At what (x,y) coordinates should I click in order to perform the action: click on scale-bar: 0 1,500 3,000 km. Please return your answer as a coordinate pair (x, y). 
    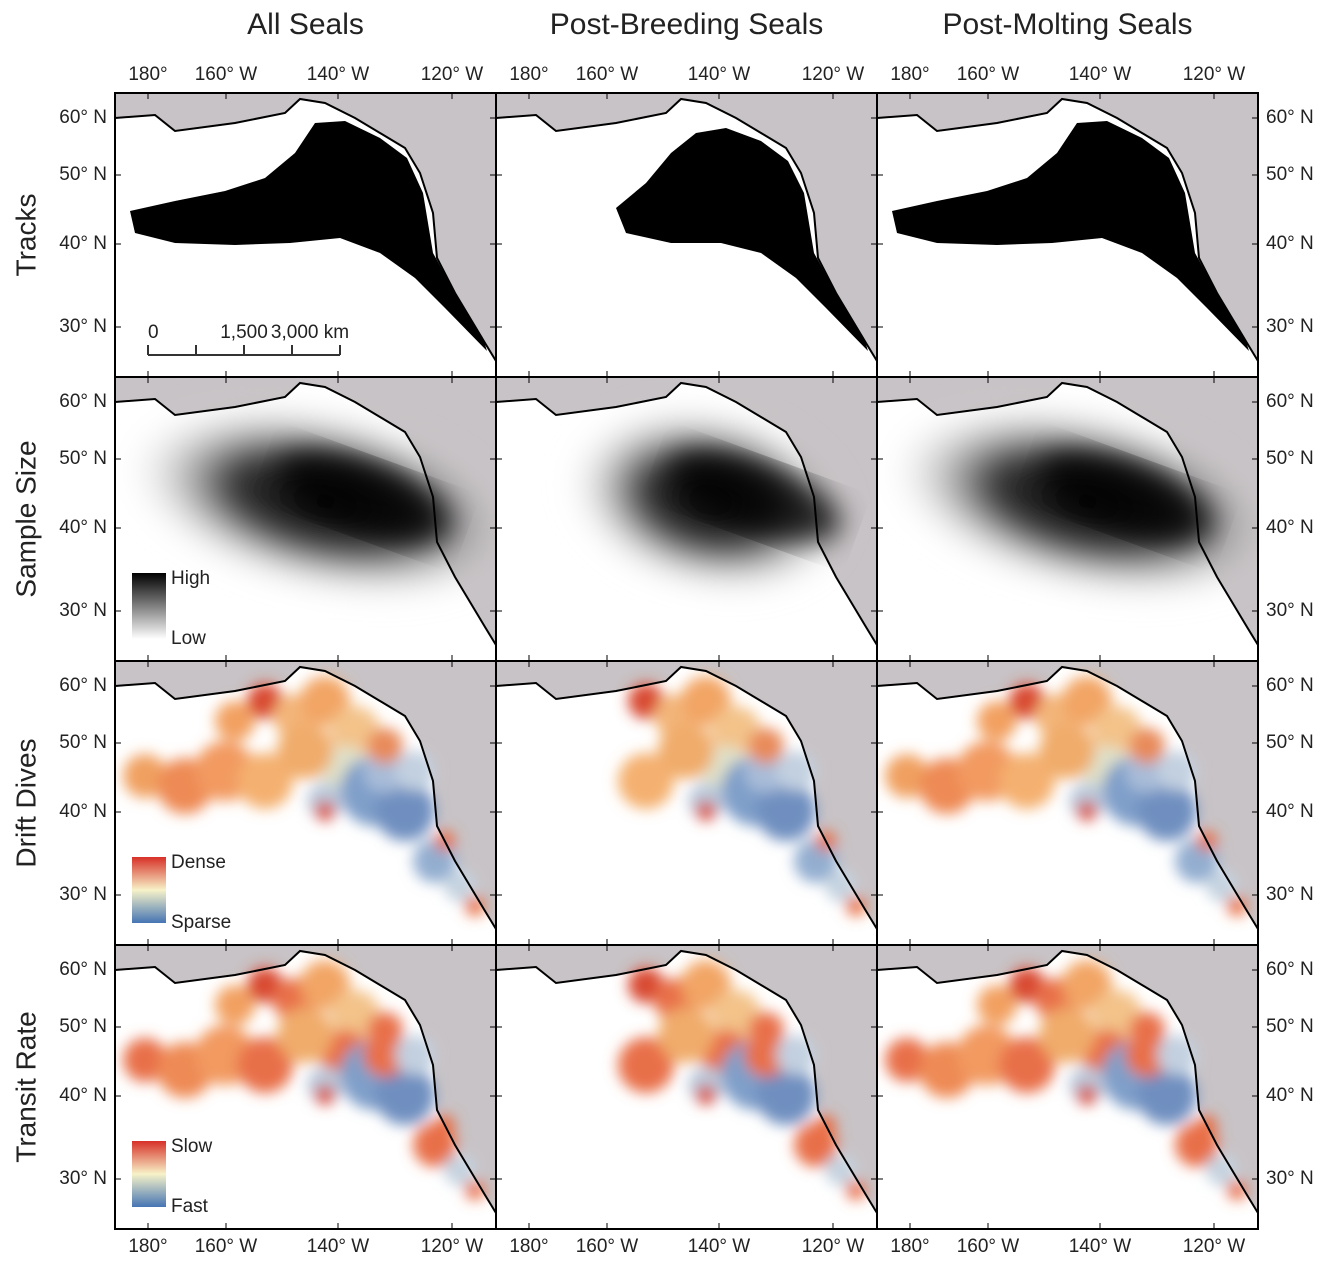
    Looking at the image, I should click on (248, 339).